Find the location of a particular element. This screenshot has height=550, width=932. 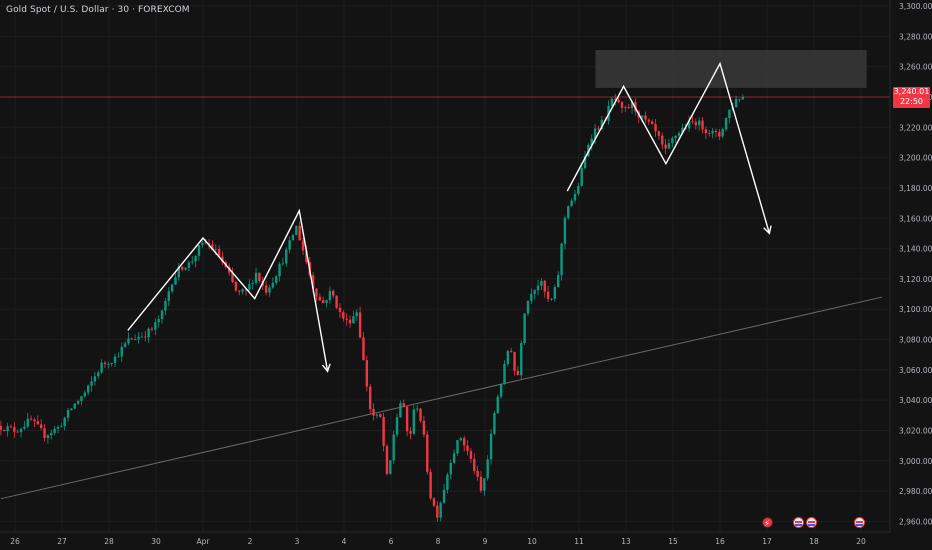

lightning-icon: ⚡ is located at coordinates (767, 522).